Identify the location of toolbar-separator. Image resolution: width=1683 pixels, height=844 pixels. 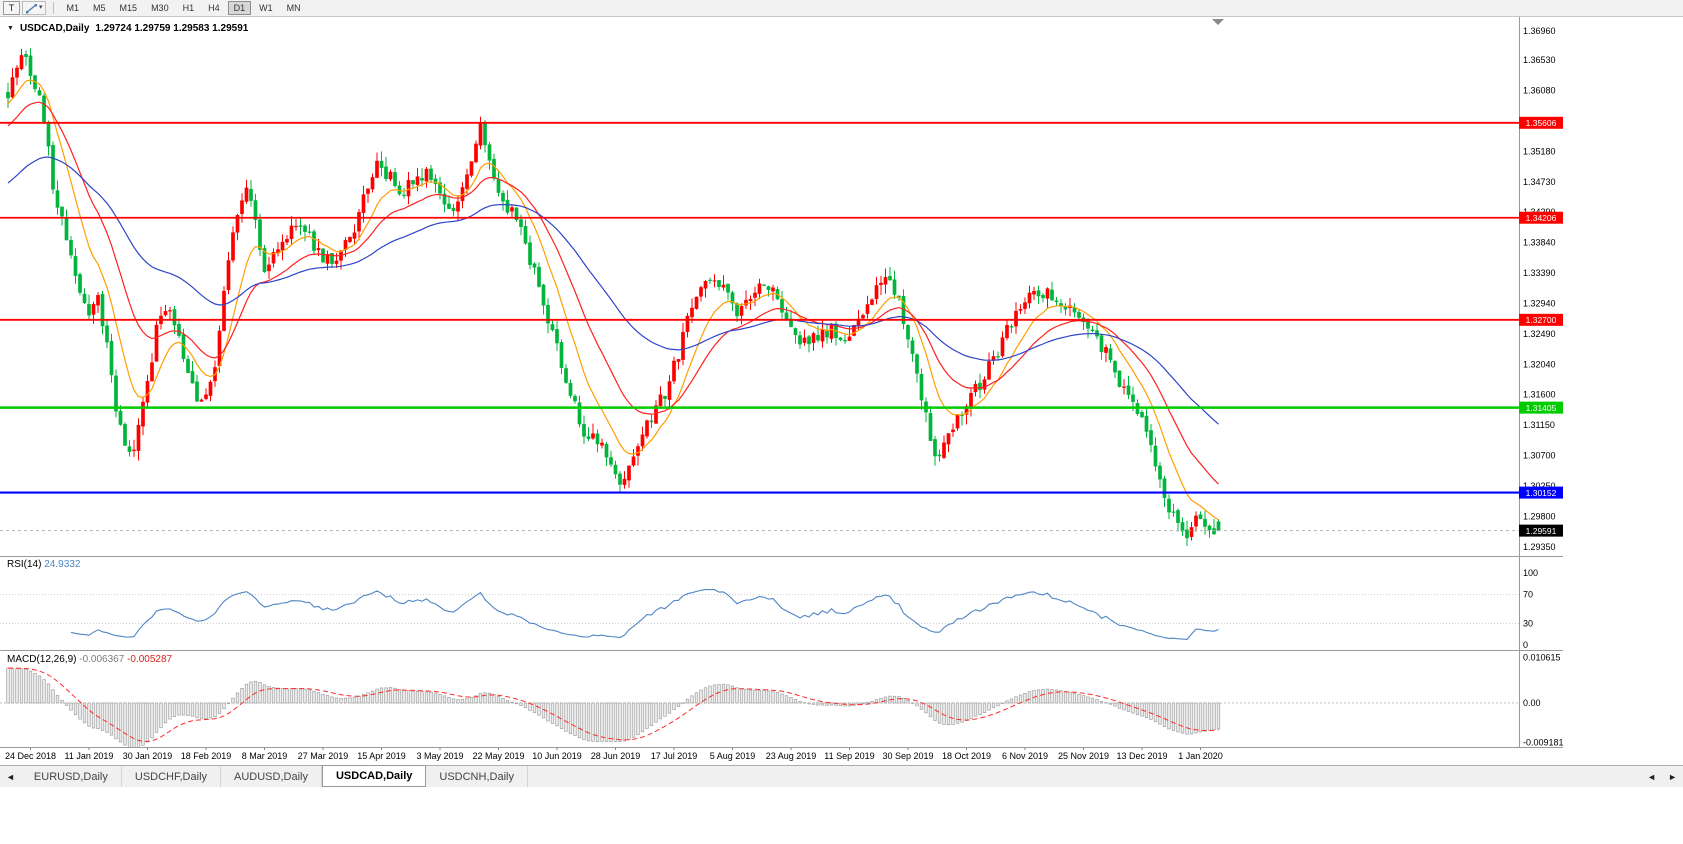
(53, 8).